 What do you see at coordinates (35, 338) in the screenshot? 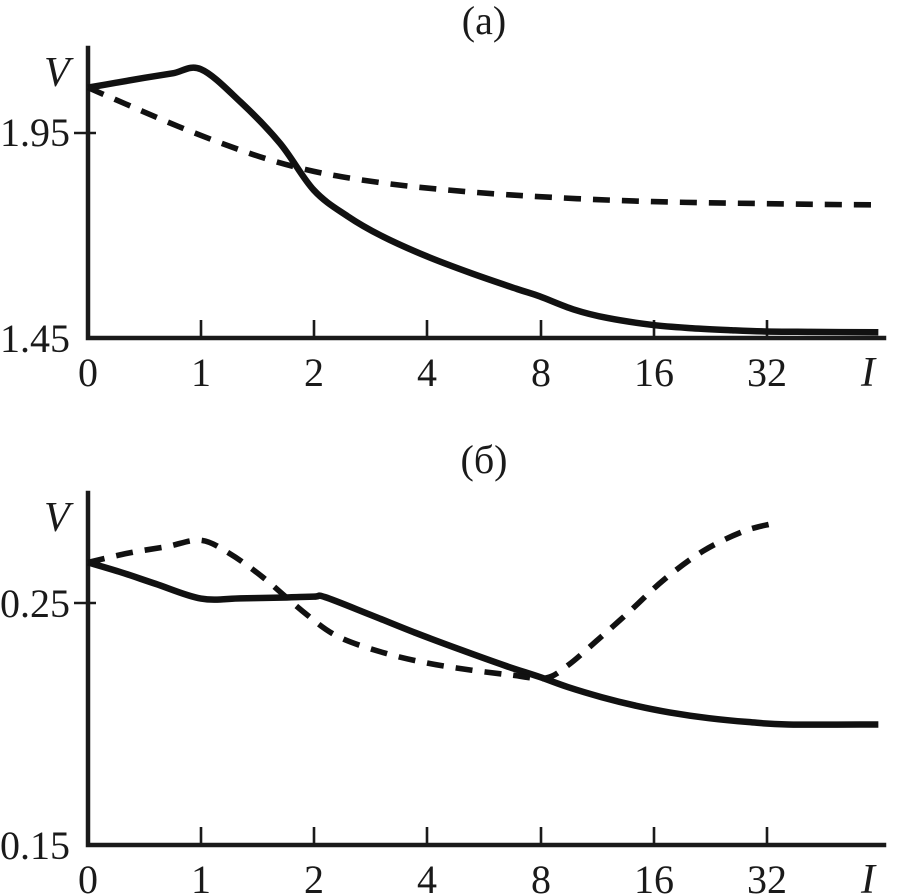
I see `panel-a-ylabel-145: 1.45` at bounding box center [35, 338].